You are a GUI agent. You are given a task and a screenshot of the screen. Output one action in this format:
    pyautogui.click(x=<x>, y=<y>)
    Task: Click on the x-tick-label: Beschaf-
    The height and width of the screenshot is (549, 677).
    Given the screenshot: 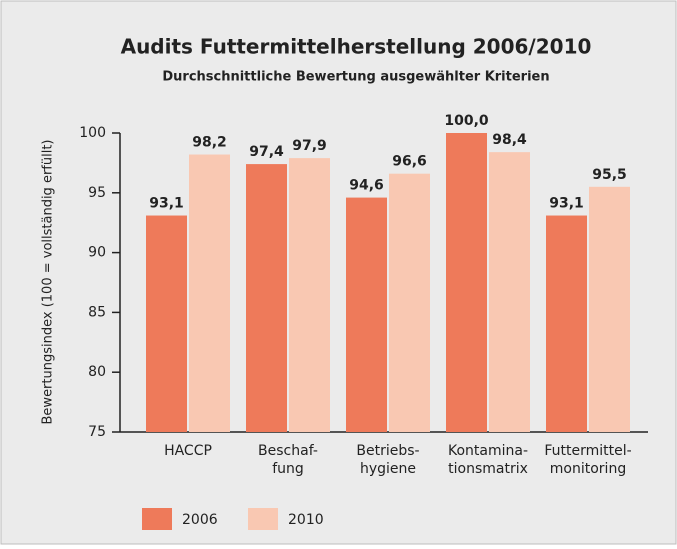 What is the action you would take?
    pyautogui.click(x=288, y=451)
    